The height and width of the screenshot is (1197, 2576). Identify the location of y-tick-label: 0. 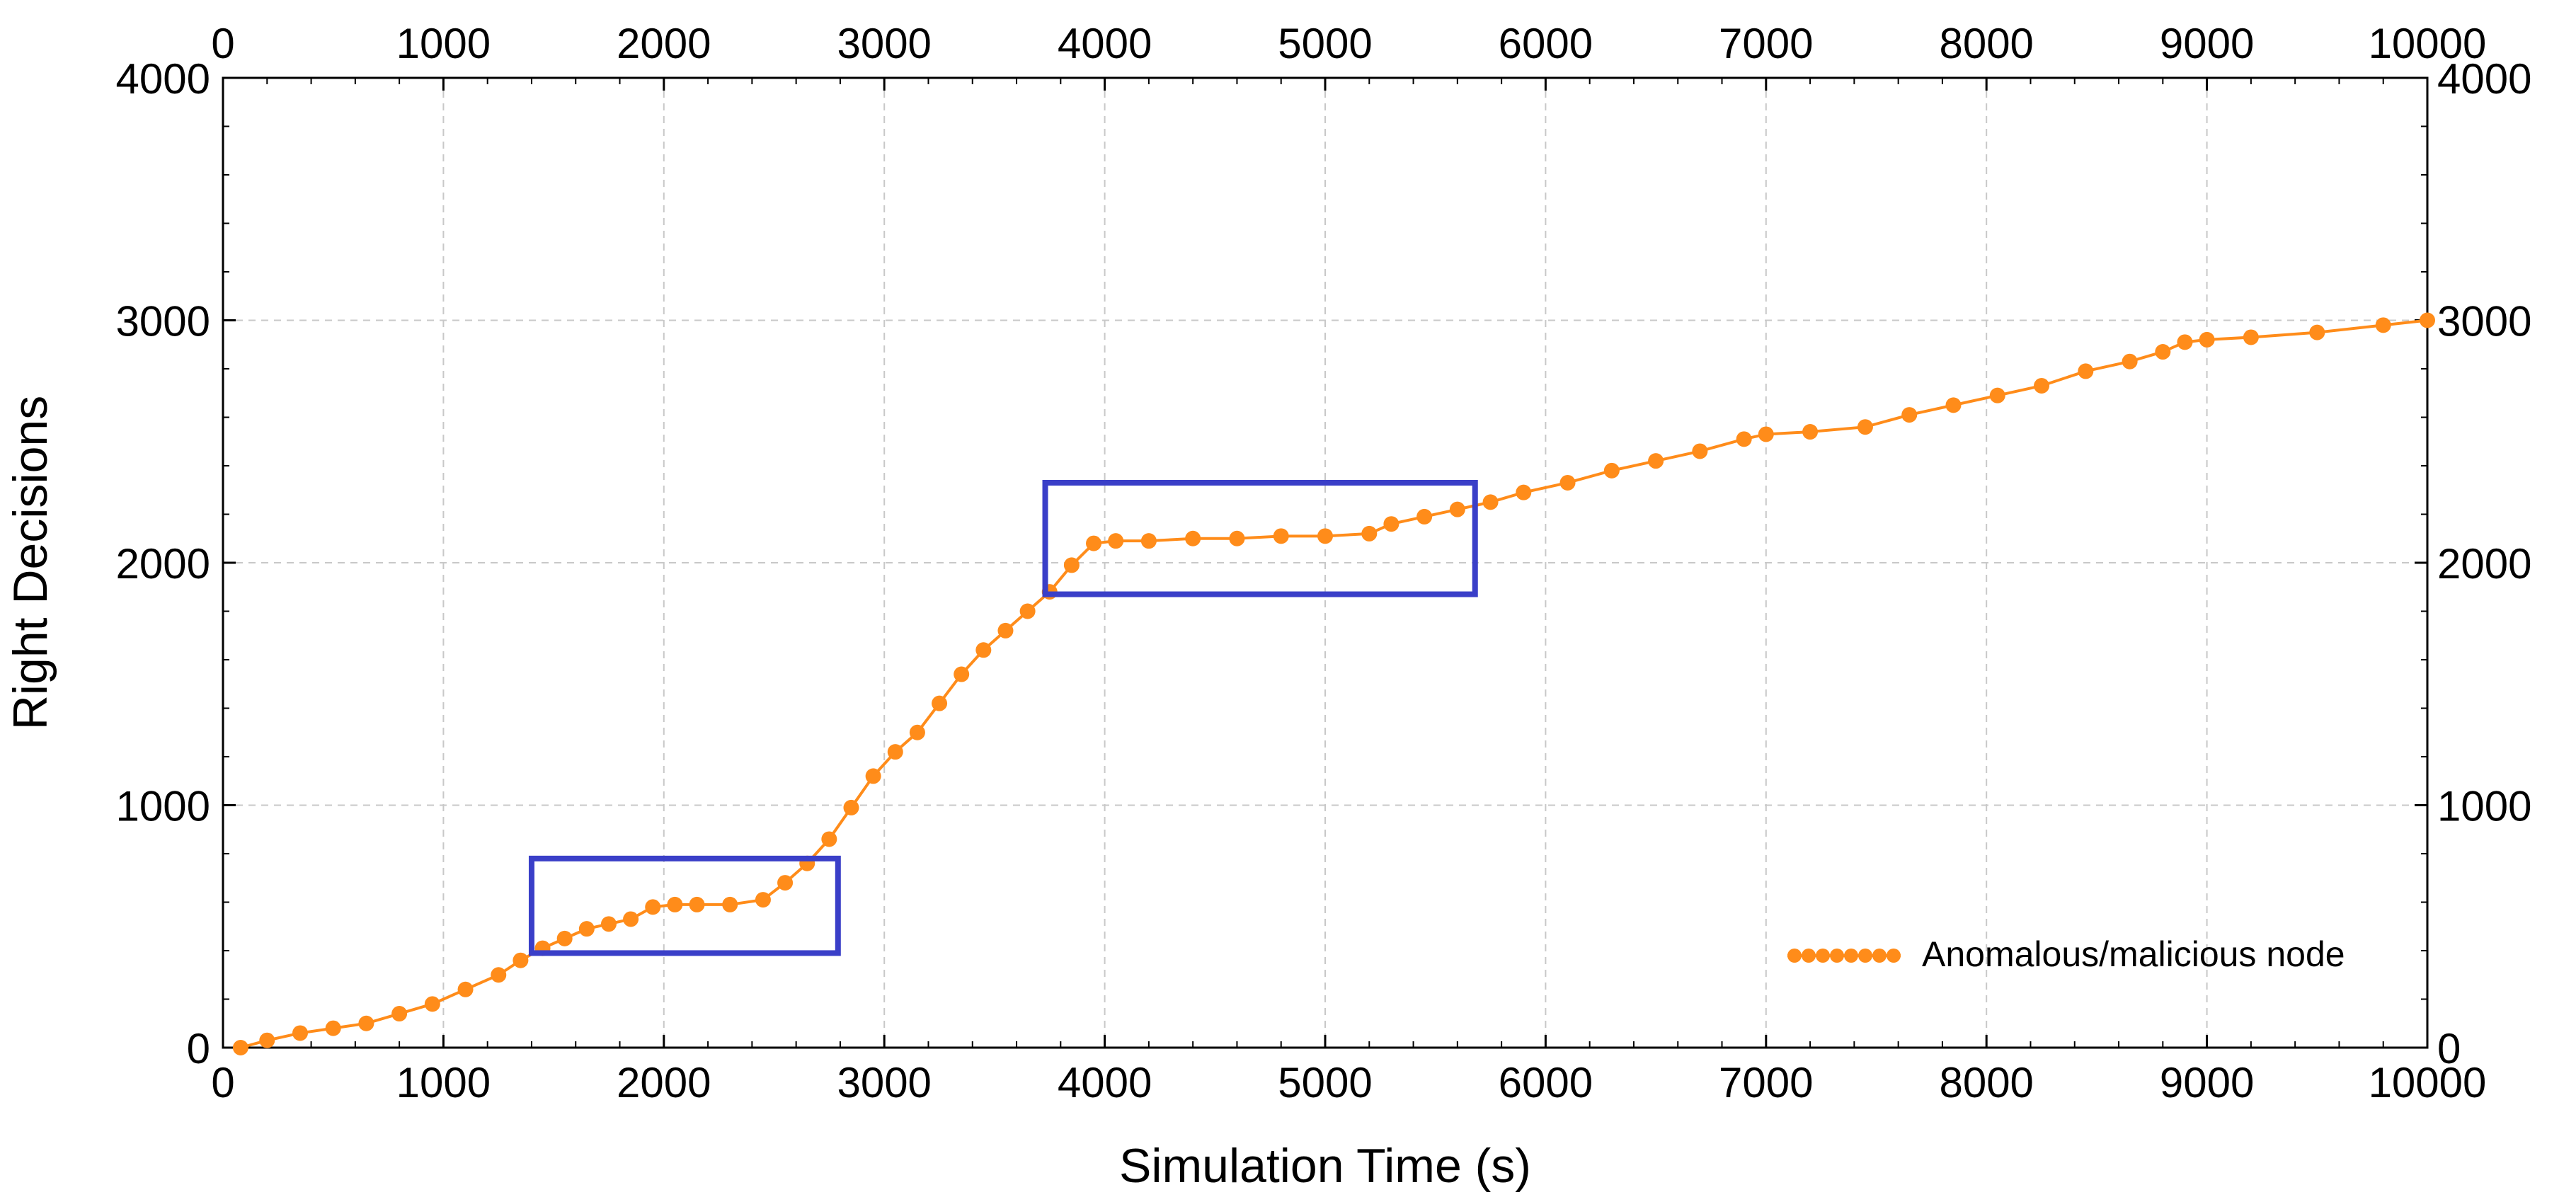
(198, 1048).